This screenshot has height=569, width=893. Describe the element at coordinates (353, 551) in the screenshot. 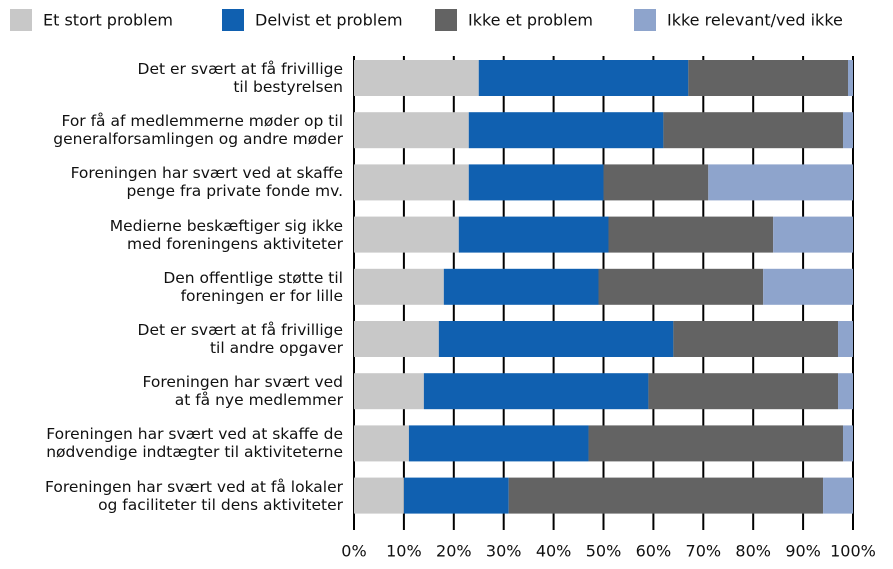

I see `x-tick-label: 0%` at that location.